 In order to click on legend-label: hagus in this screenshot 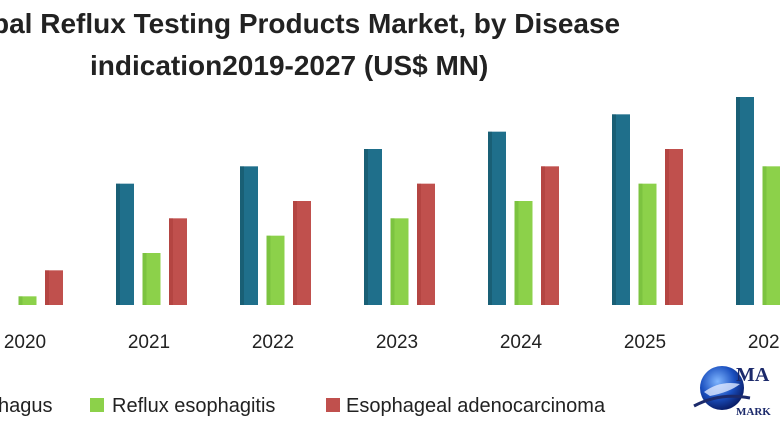, I will do `click(26, 406)`.